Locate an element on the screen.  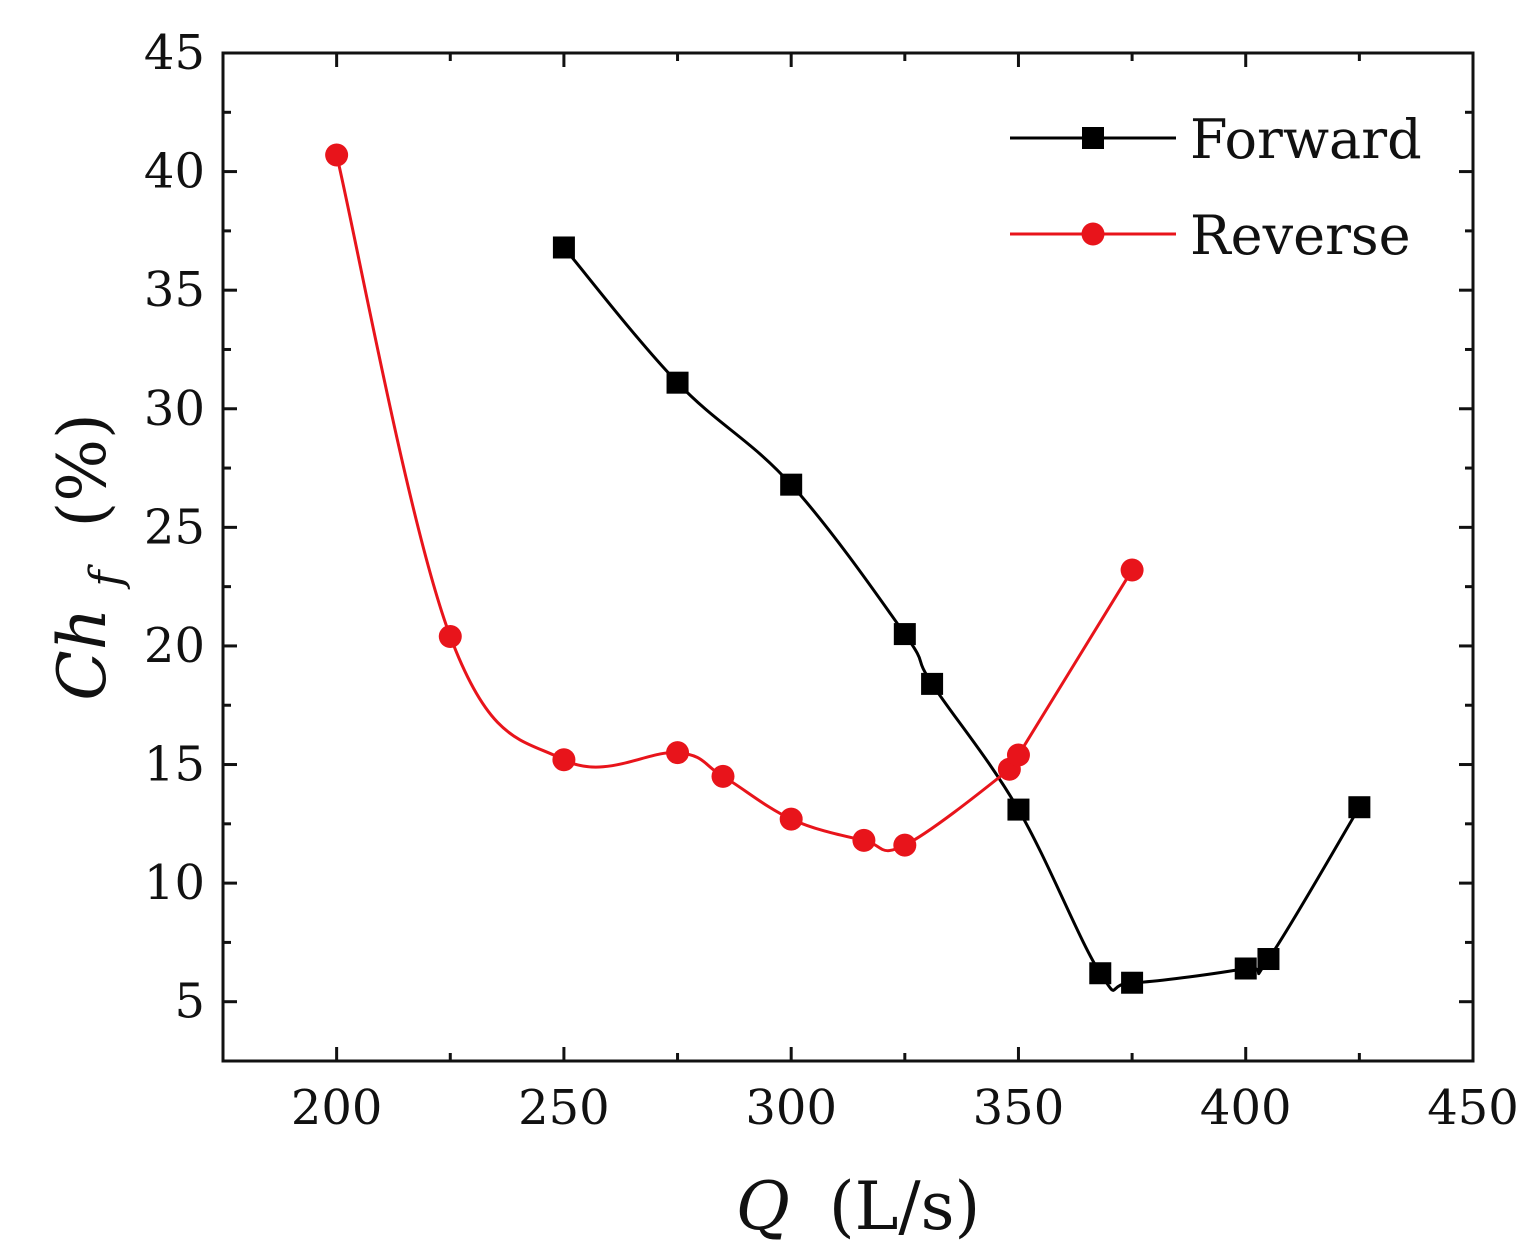
x-tick-label: 400 is located at coordinates (1246, 1108).